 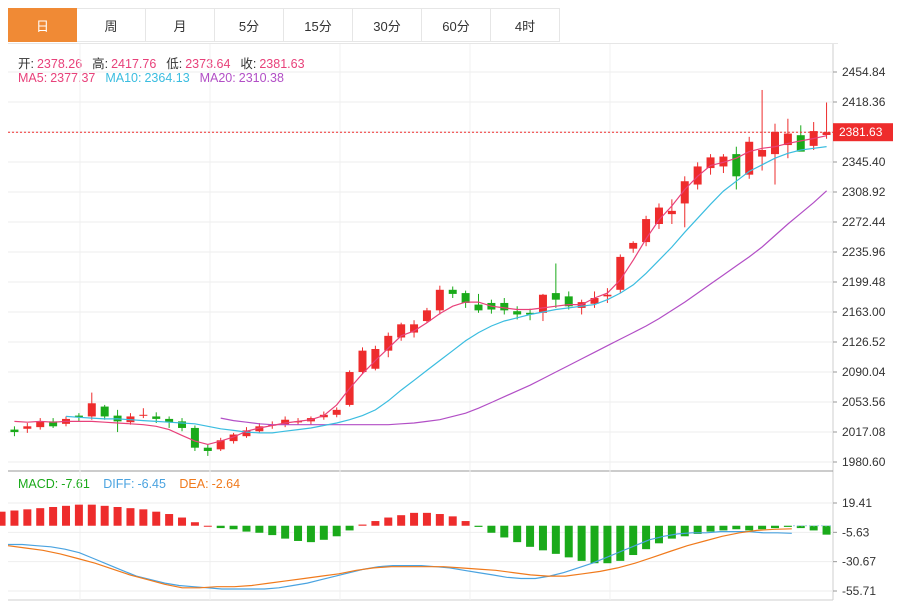 I want to click on close-label: 收:, so click(x=248, y=64).